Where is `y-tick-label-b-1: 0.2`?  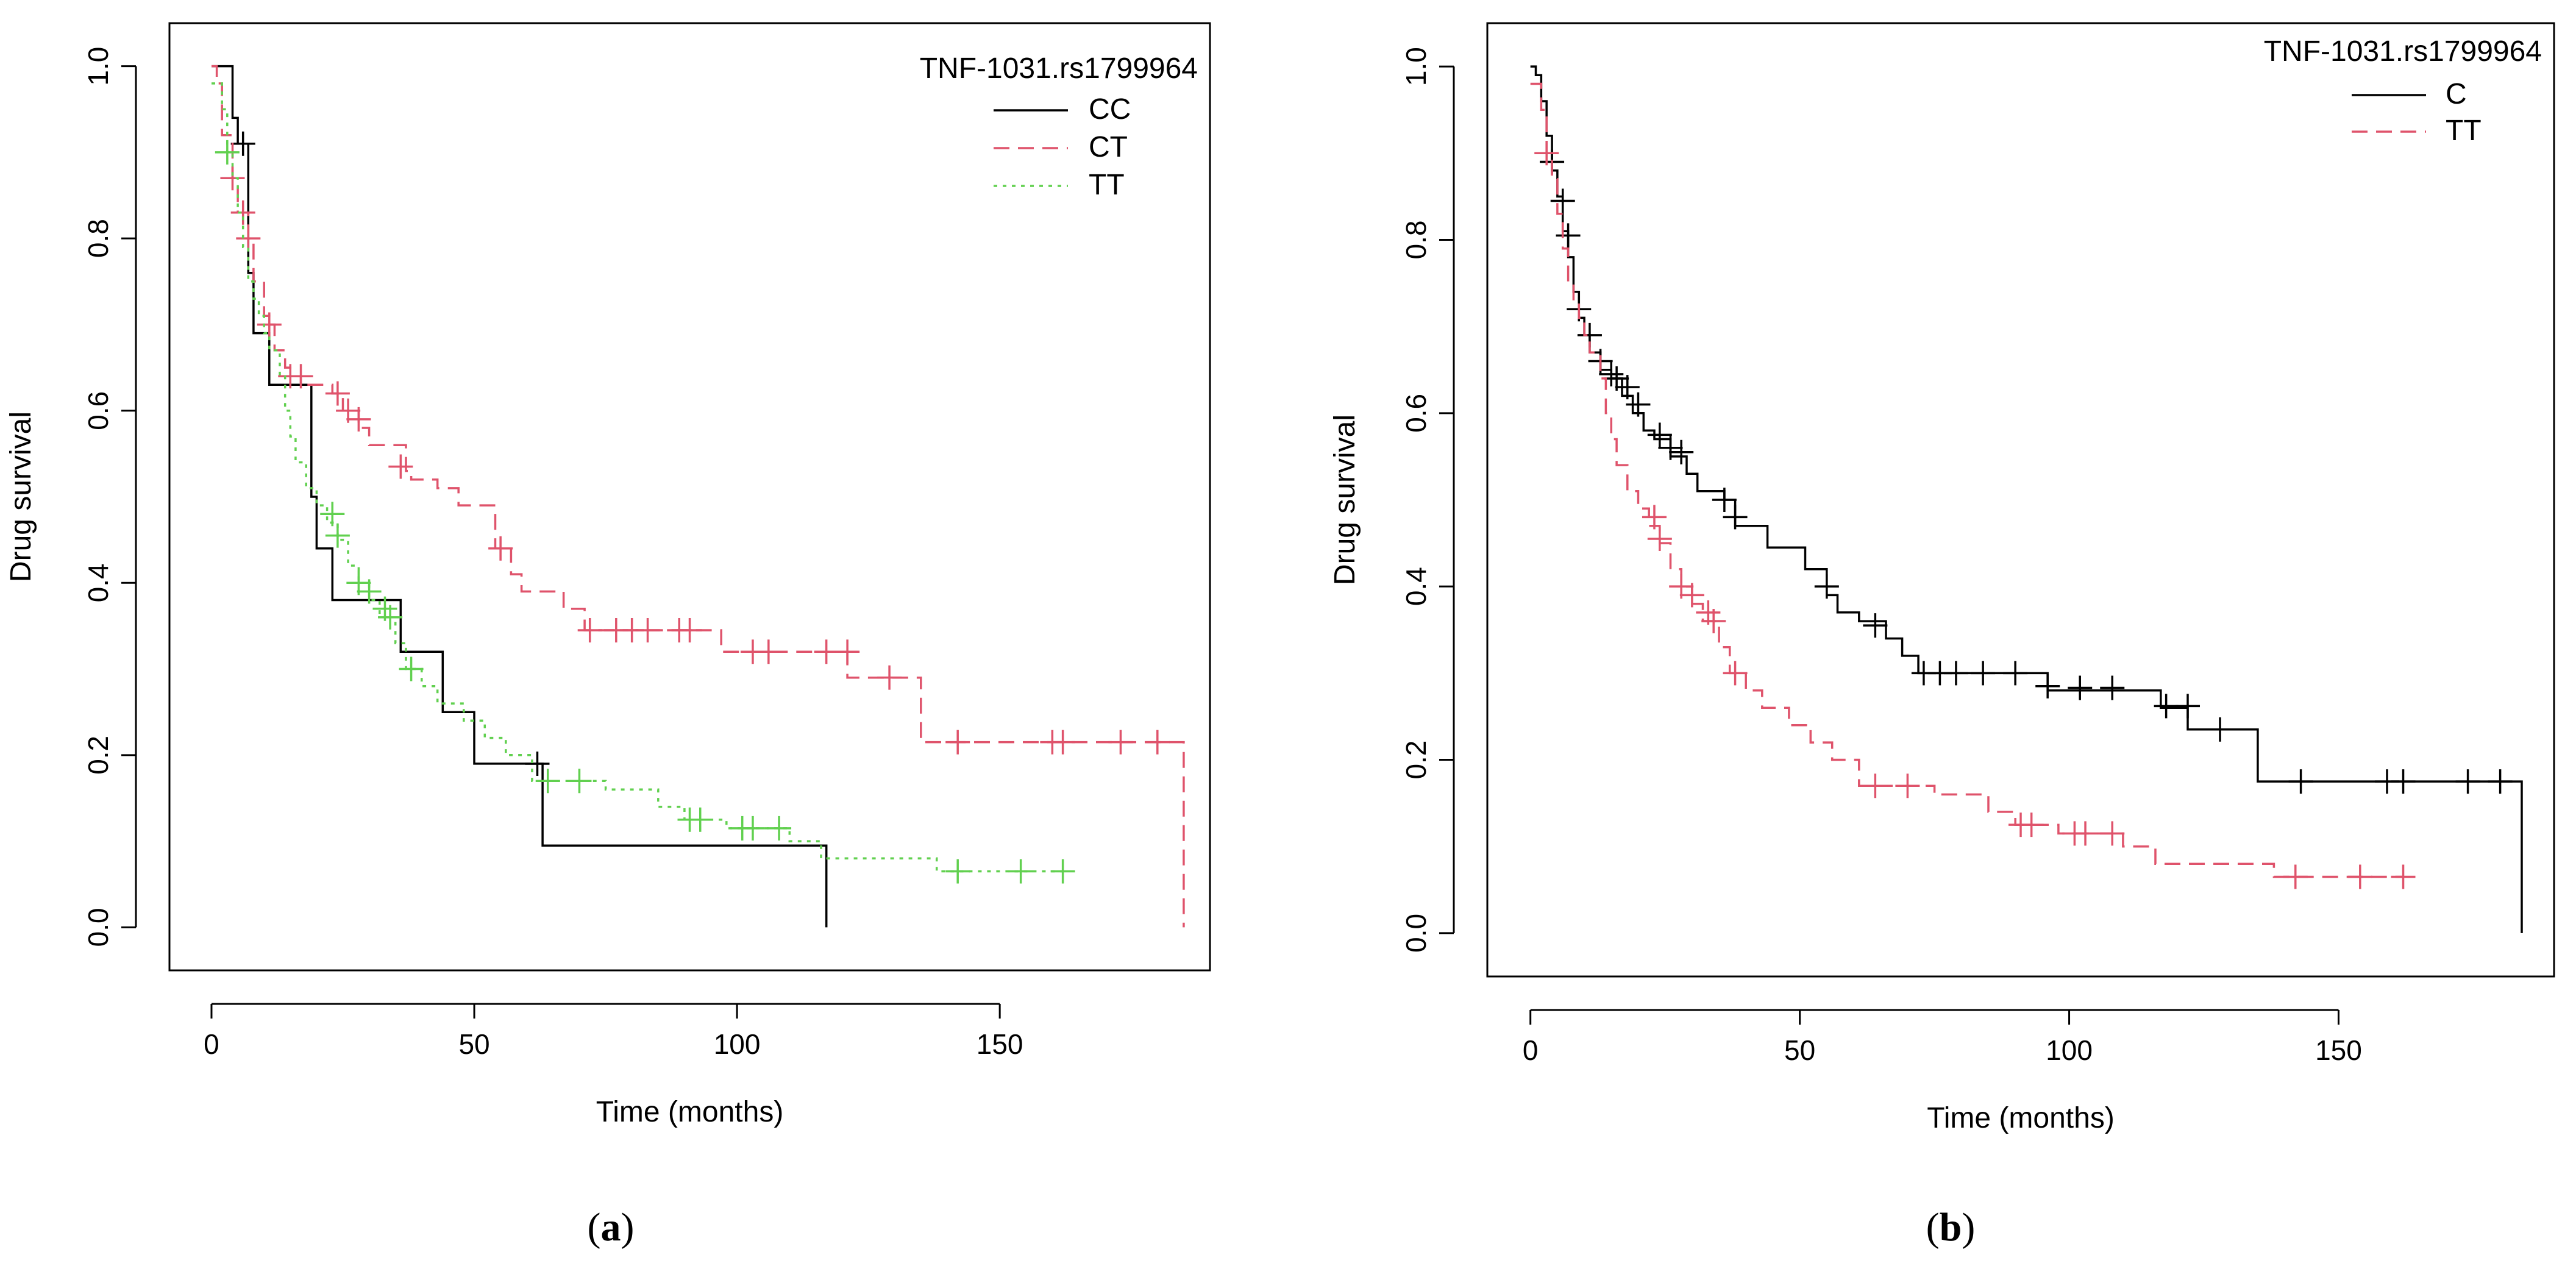
y-tick-label-b-1: 0.2 is located at coordinates (1416, 760).